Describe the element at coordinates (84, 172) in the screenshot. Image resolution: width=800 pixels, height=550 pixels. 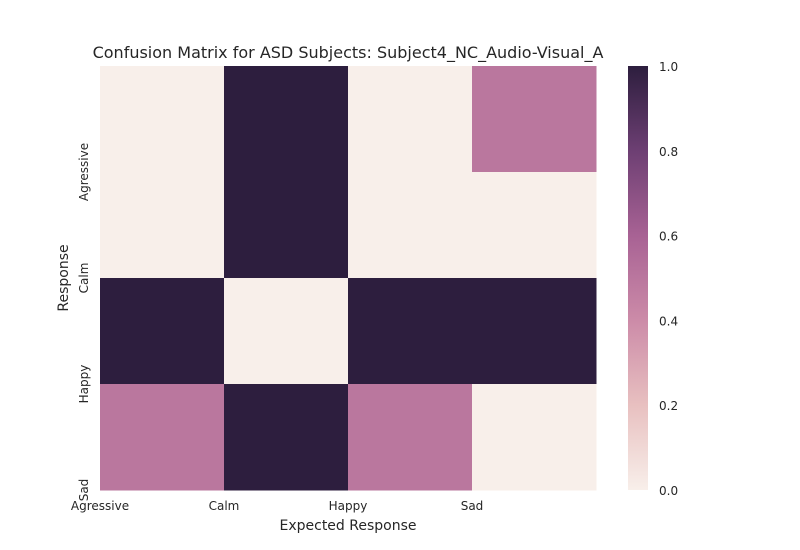
I see `y-tick-label: Agressive` at that location.